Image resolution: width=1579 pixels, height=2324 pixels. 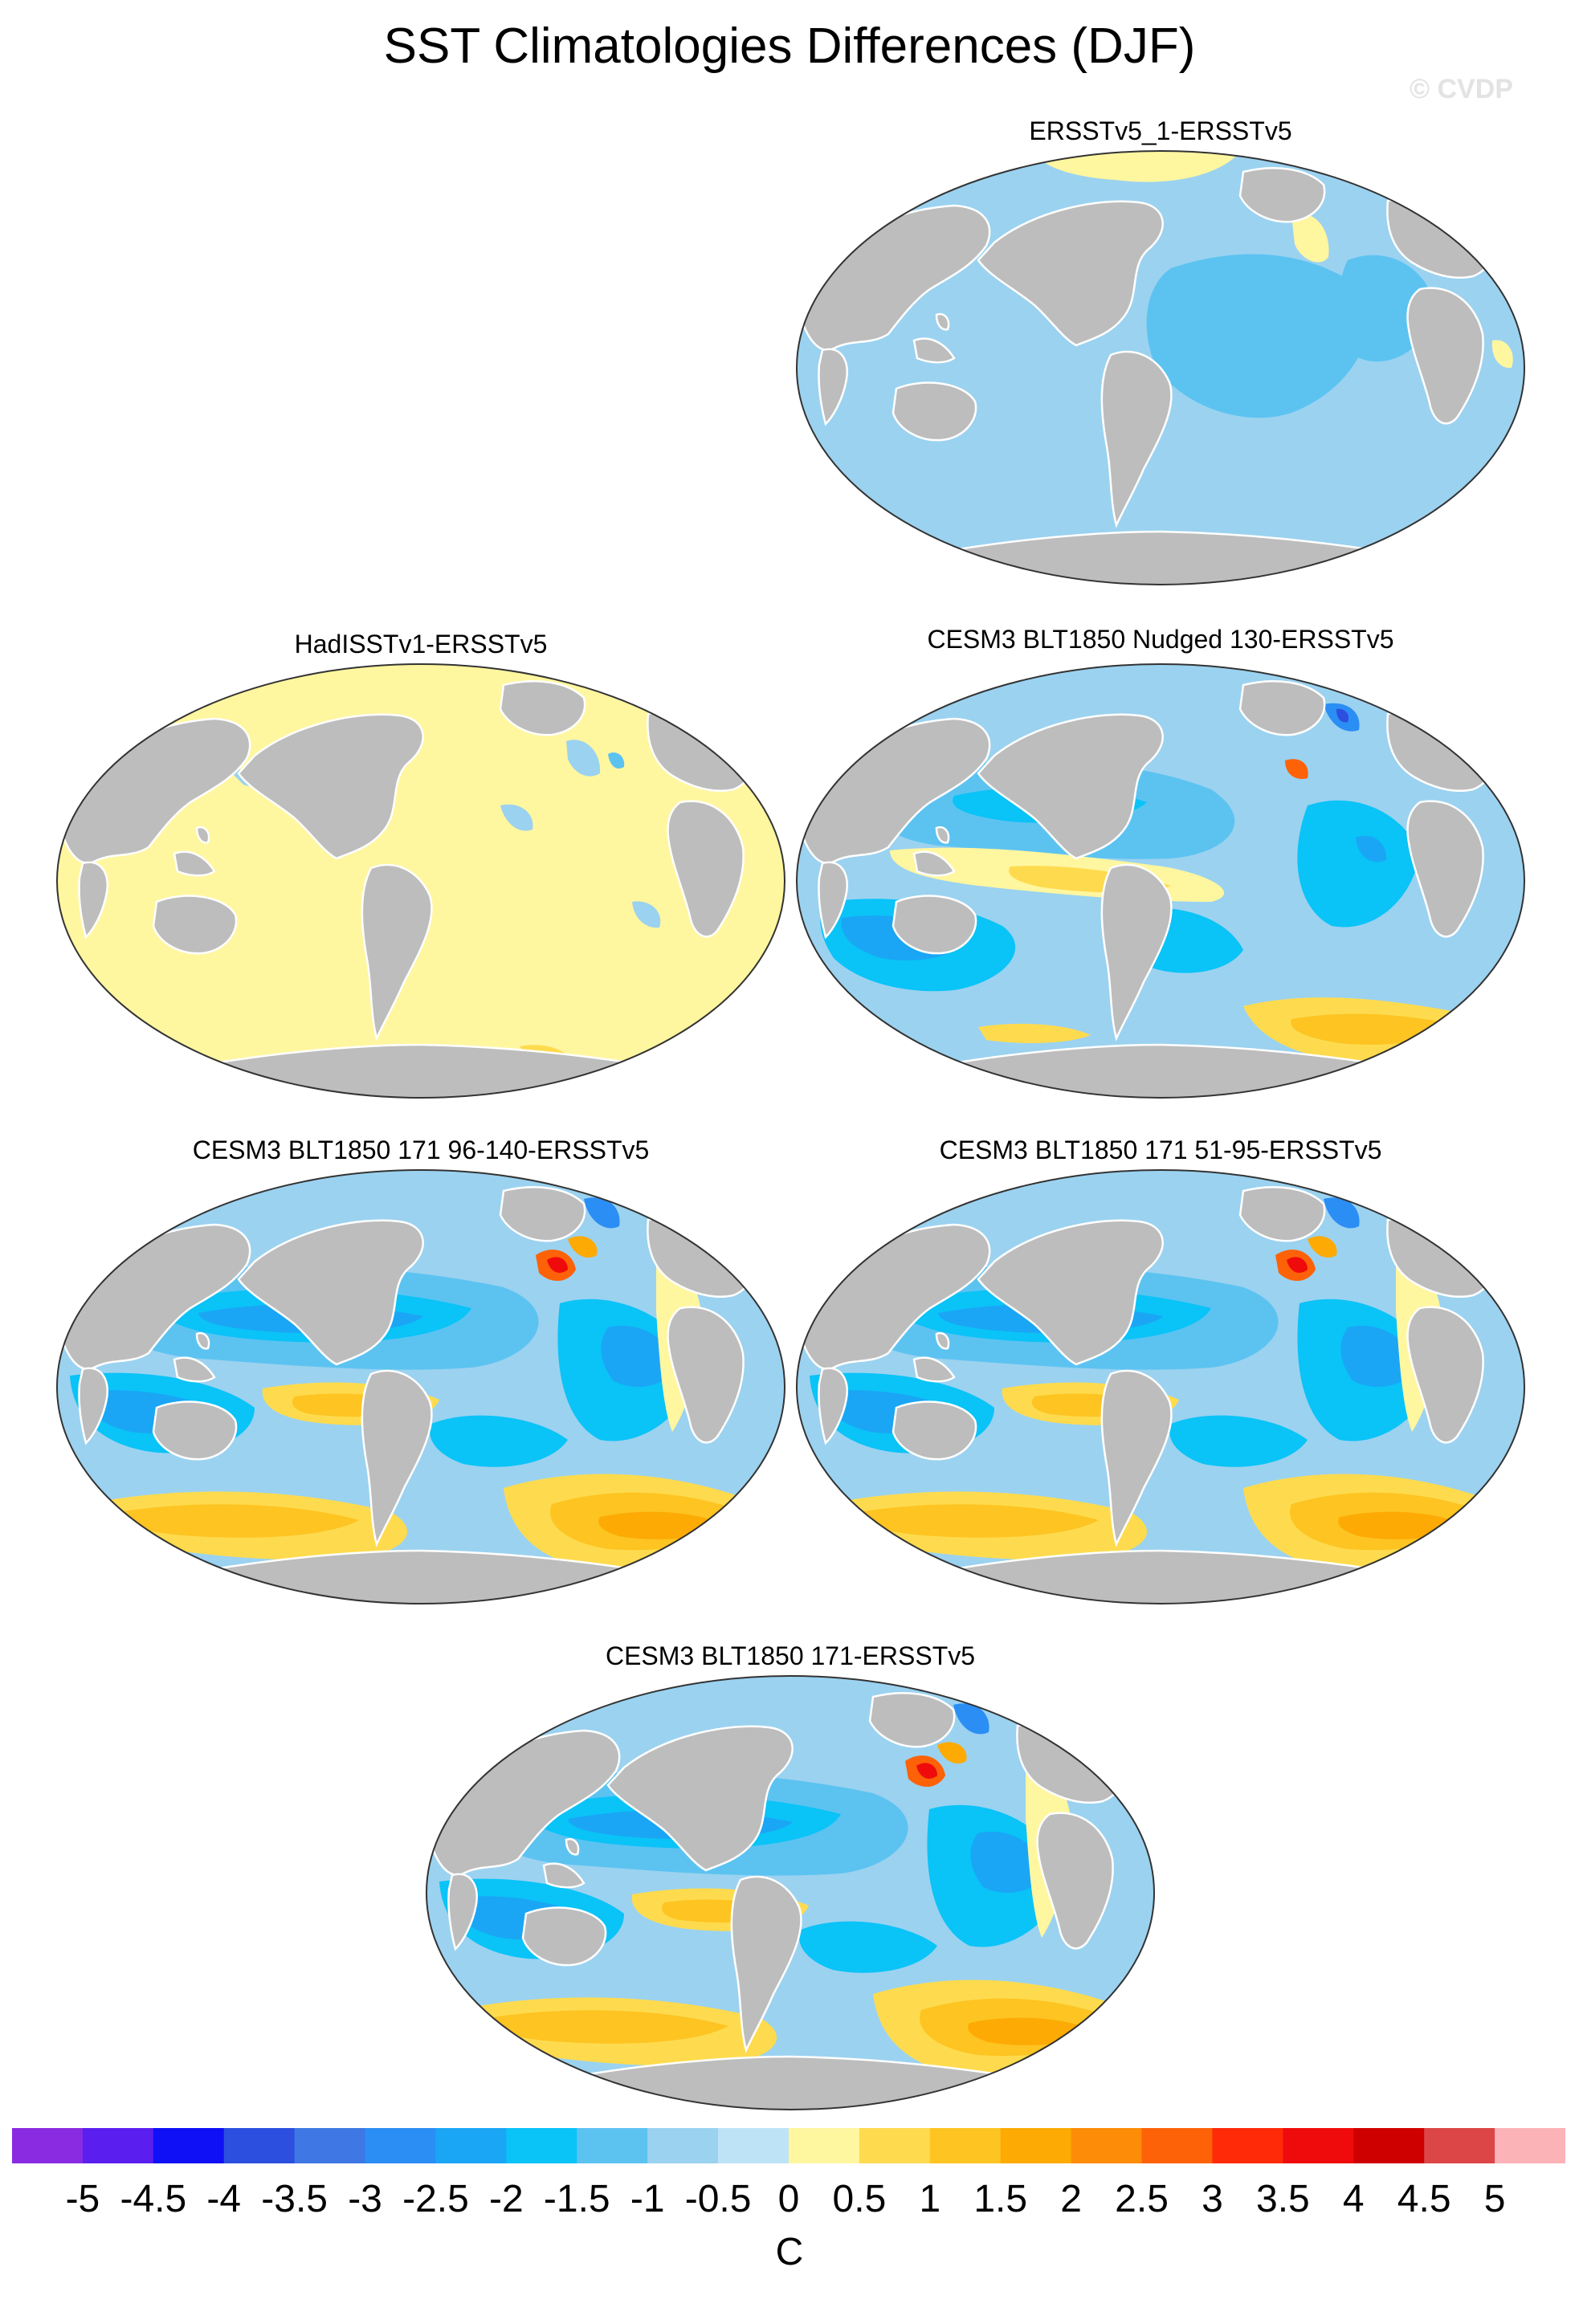 I want to click on map-panel-blt171: CESM3 BLT1850 171-ERSSTv5, so click(x=790, y=1875).